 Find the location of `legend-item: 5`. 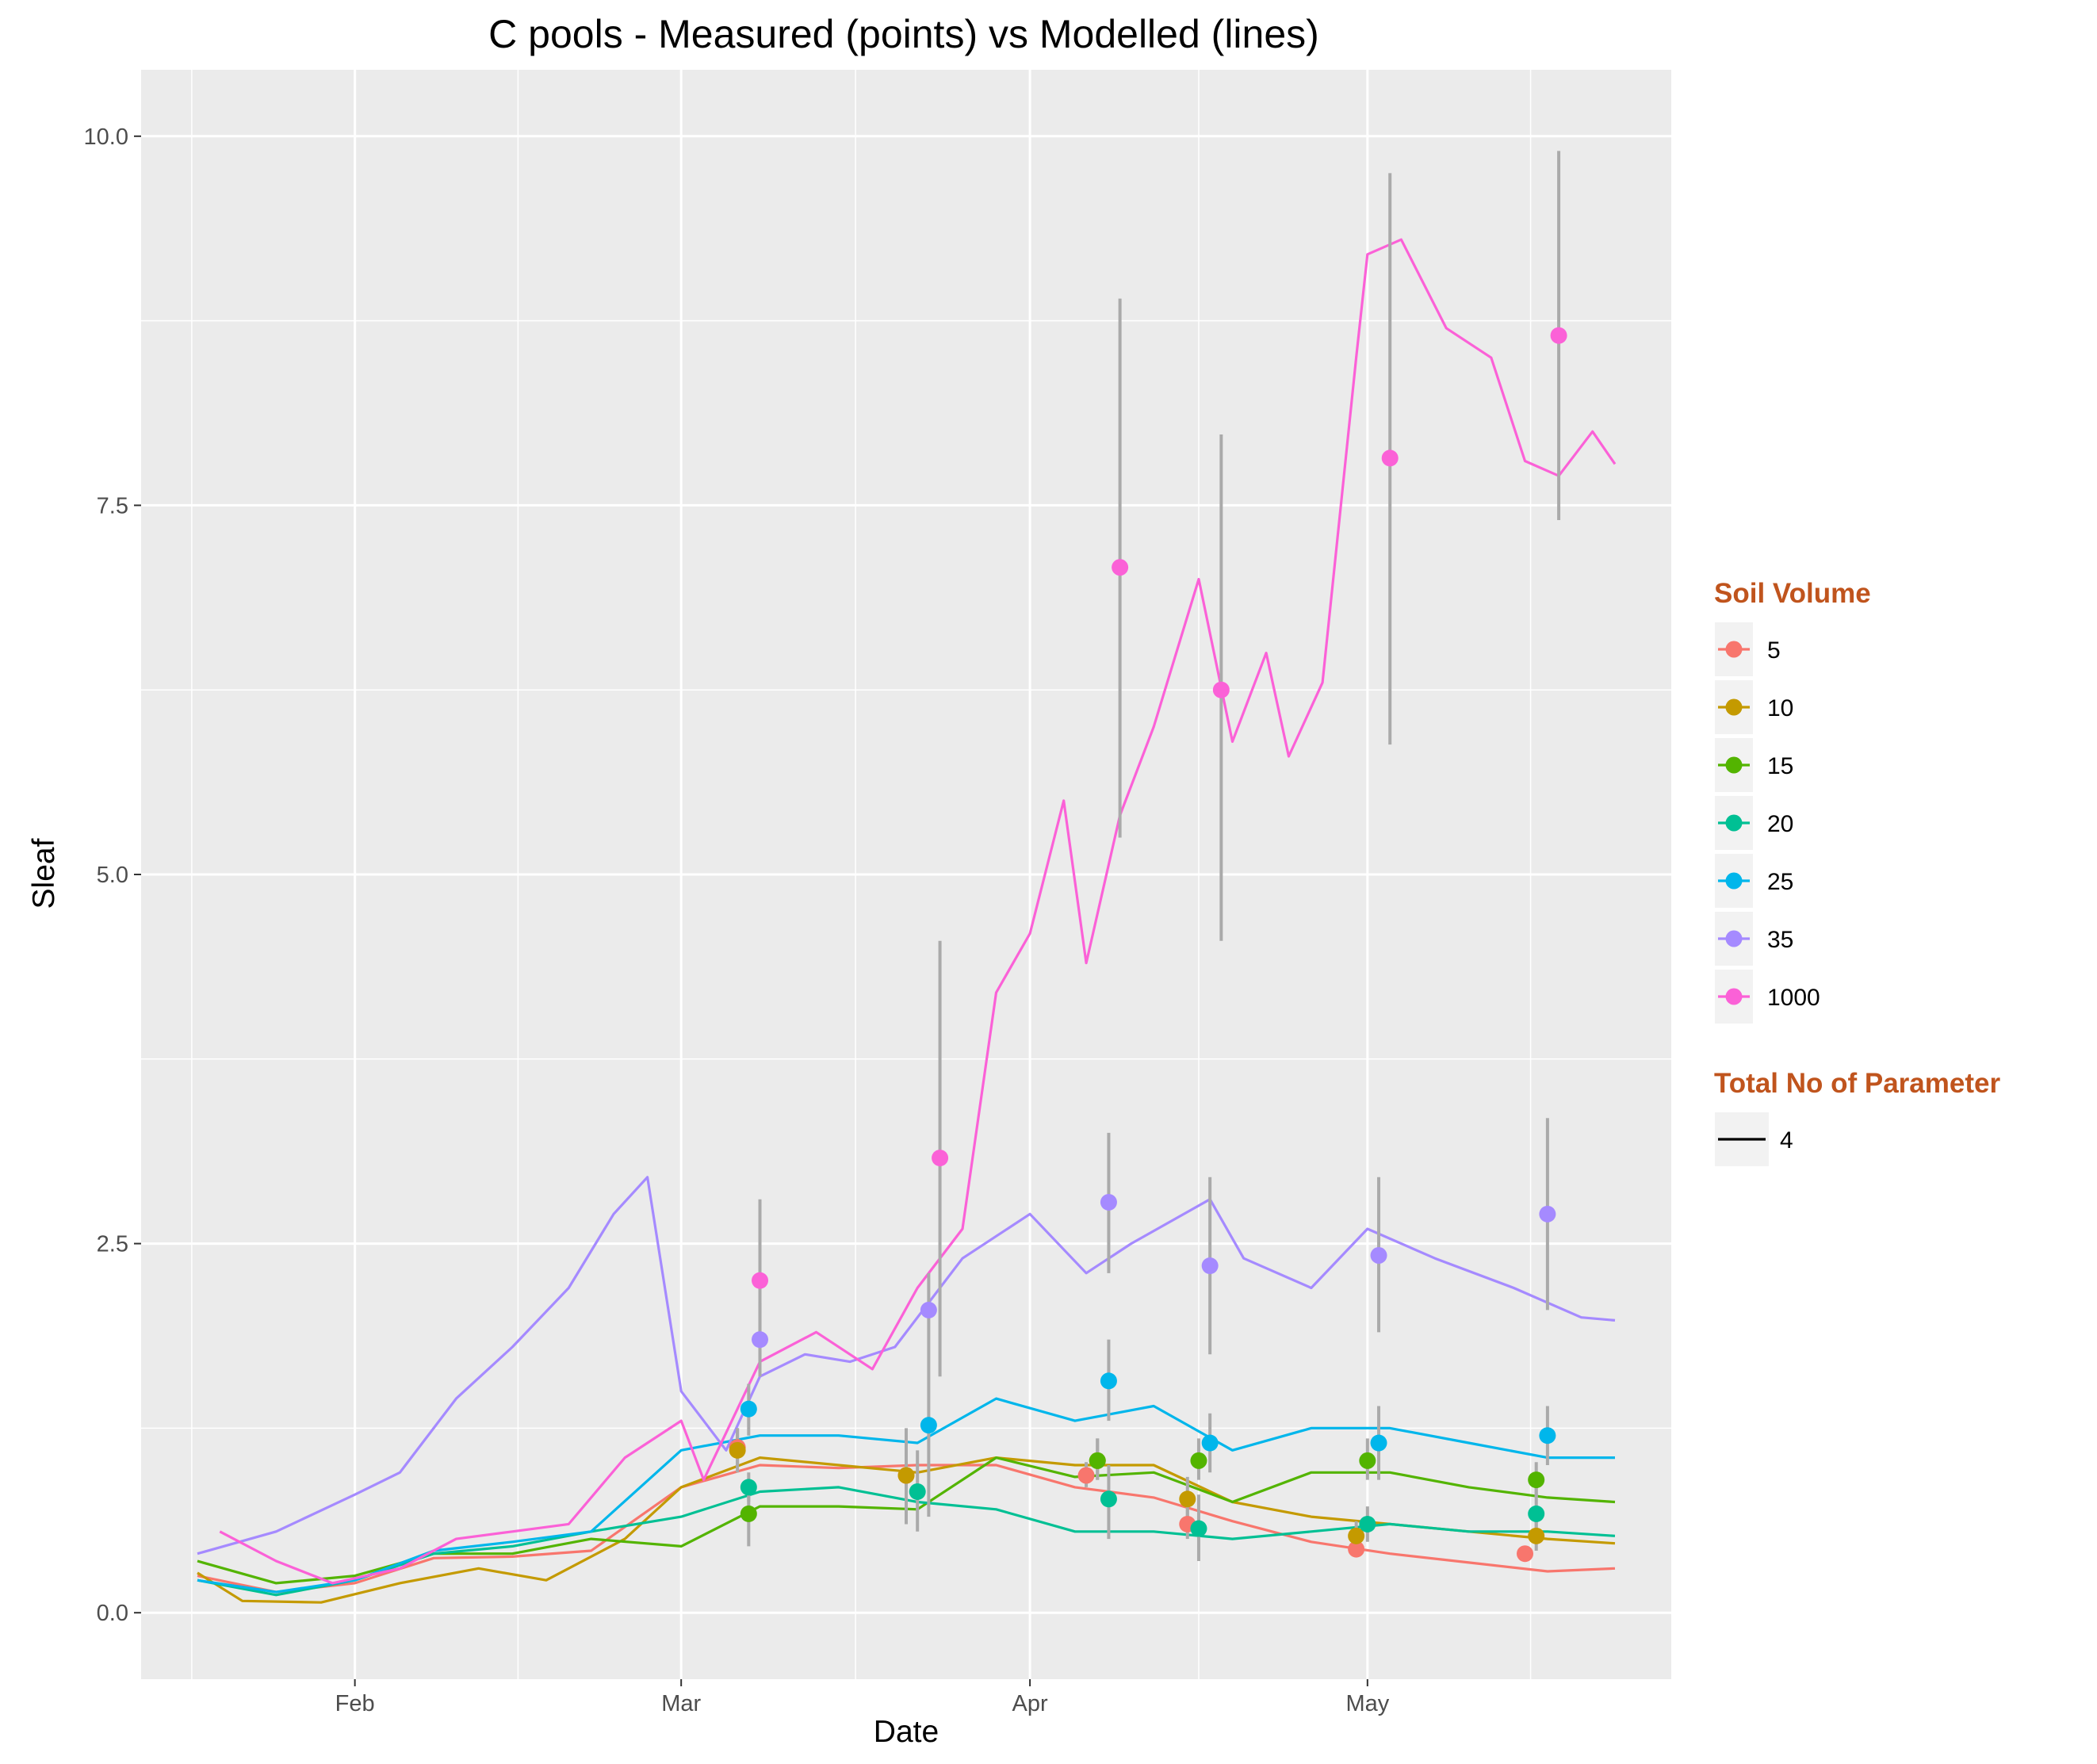

legend-item: 5 is located at coordinates (1748, 649).